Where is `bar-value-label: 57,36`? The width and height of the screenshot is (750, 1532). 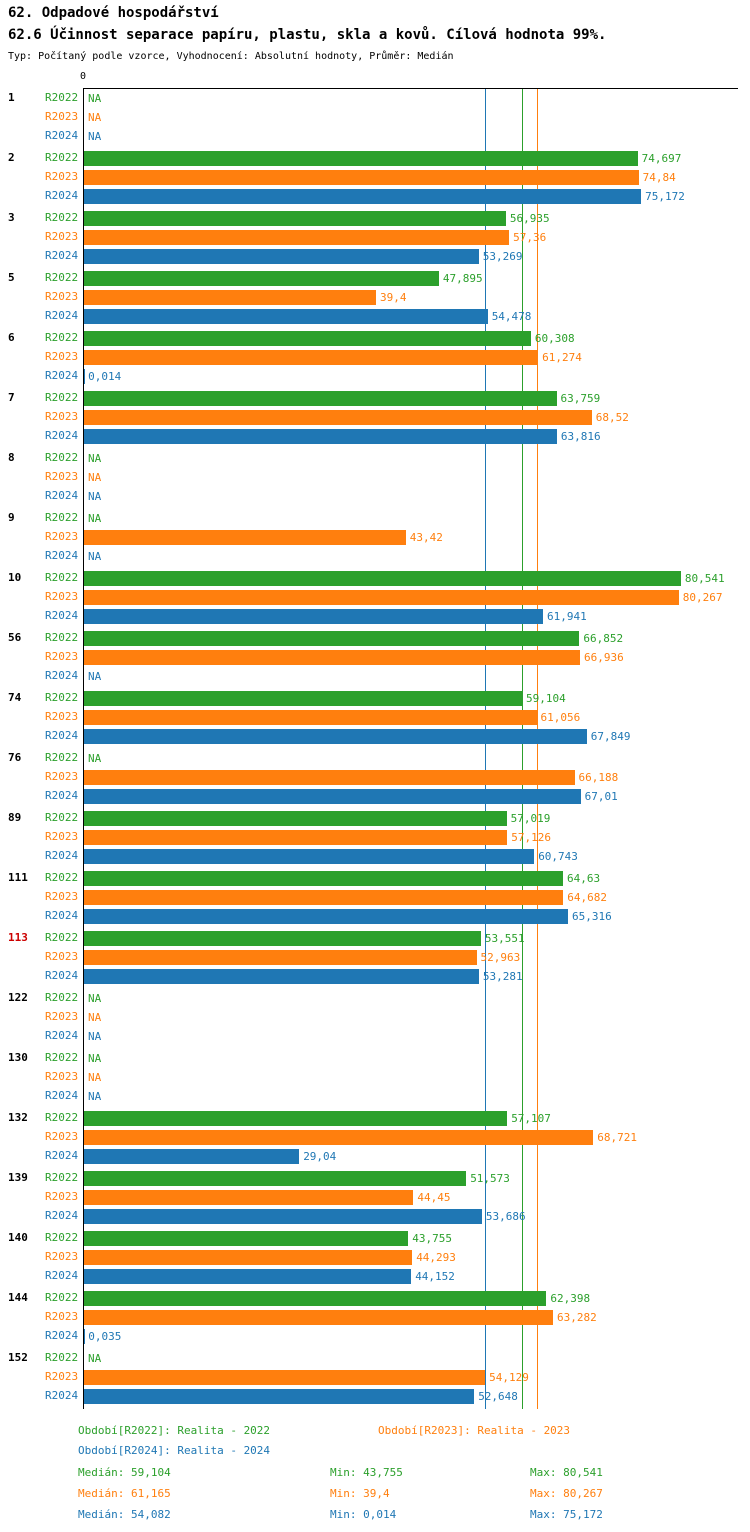 bar-value-label: 57,36 is located at coordinates (530, 237).